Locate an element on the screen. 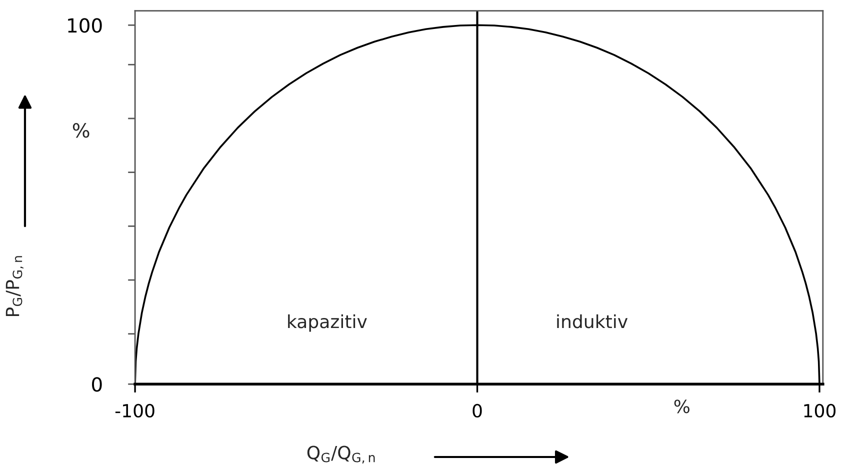  x-axis-title: Q$_{G}$/Q$_{G,n}$ is located at coordinates (341, 455).